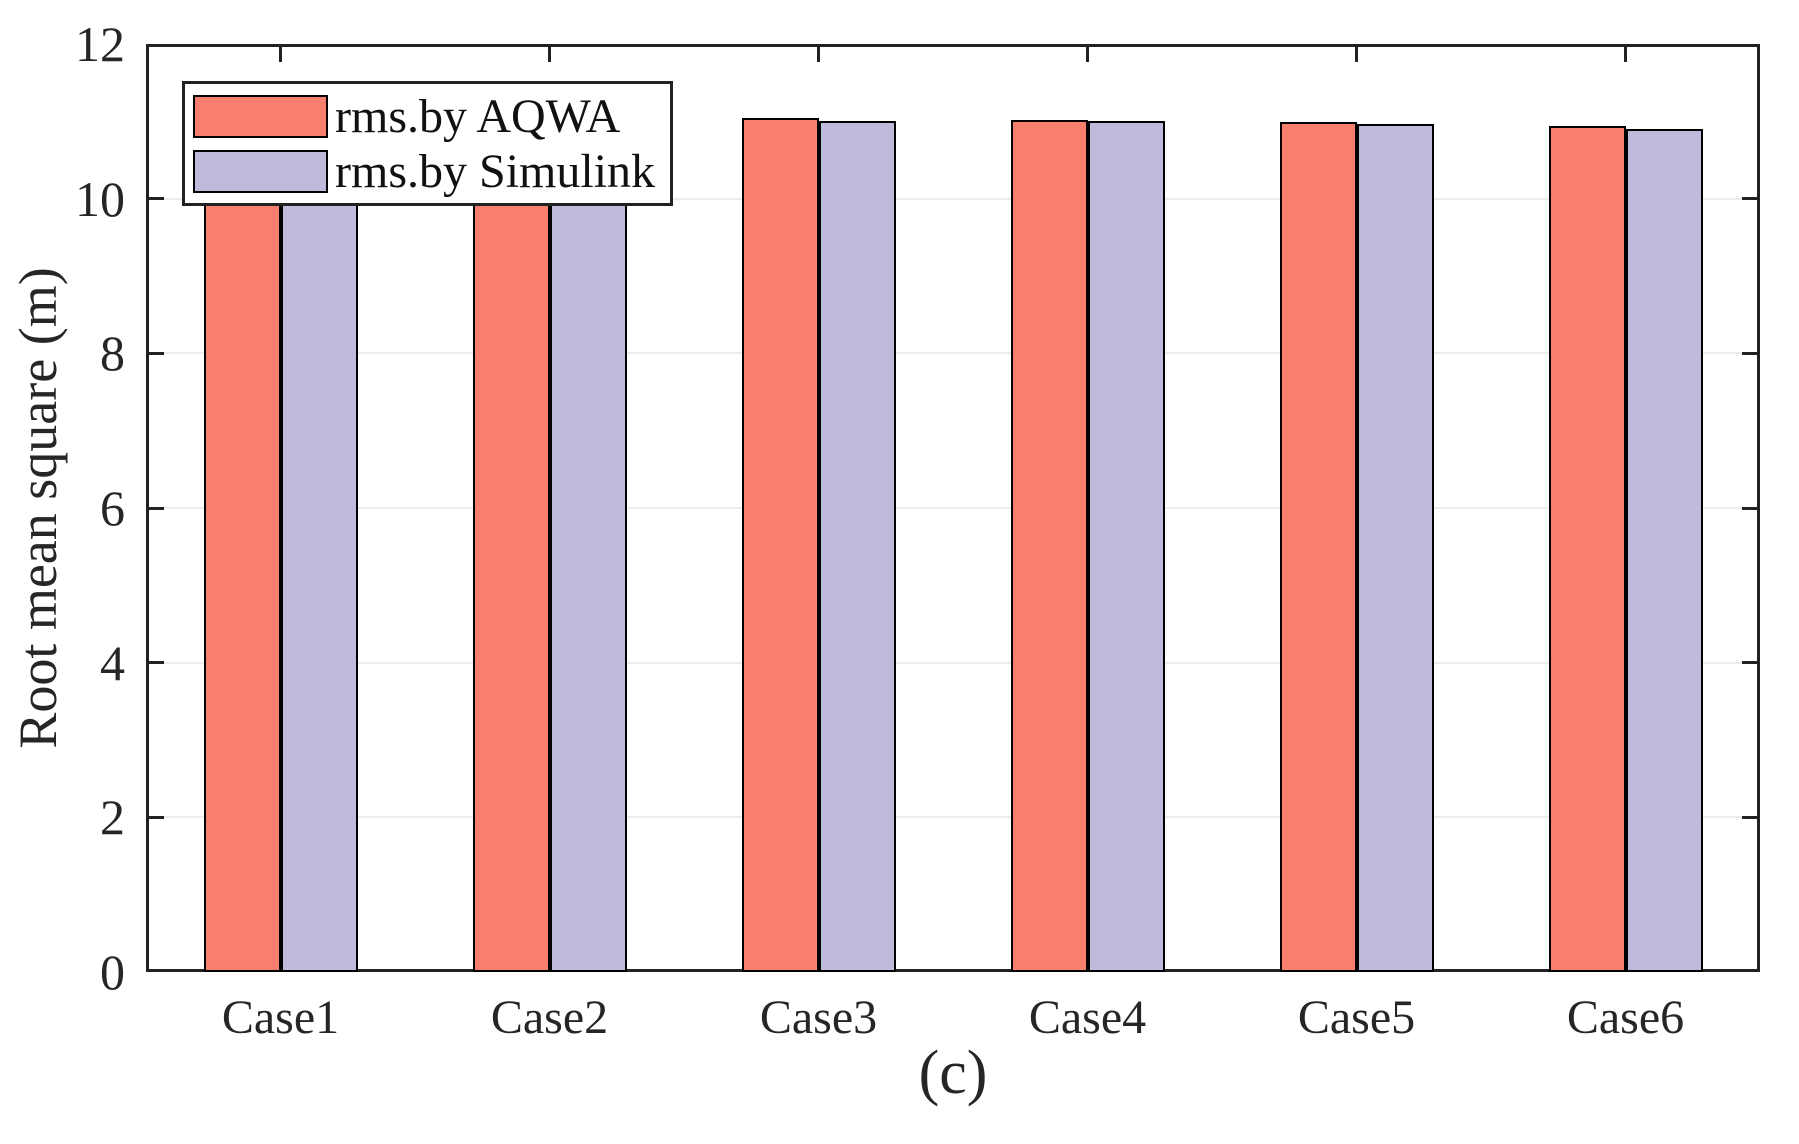 Image resolution: width=1799 pixels, height=1144 pixels. Describe the element at coordinates (260, 171) in the screenshot. I see `legend-swatch-simulink-icon` at that location.